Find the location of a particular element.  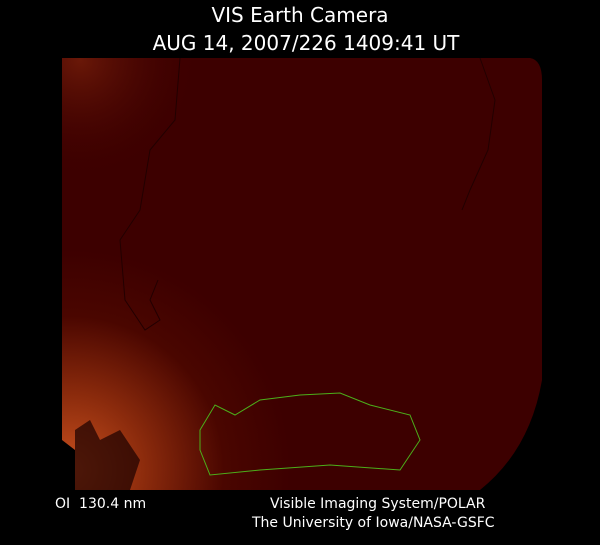

timestamp: AUG 14, 2007/226 1409:41 UT is located at coordinates (307, 43).